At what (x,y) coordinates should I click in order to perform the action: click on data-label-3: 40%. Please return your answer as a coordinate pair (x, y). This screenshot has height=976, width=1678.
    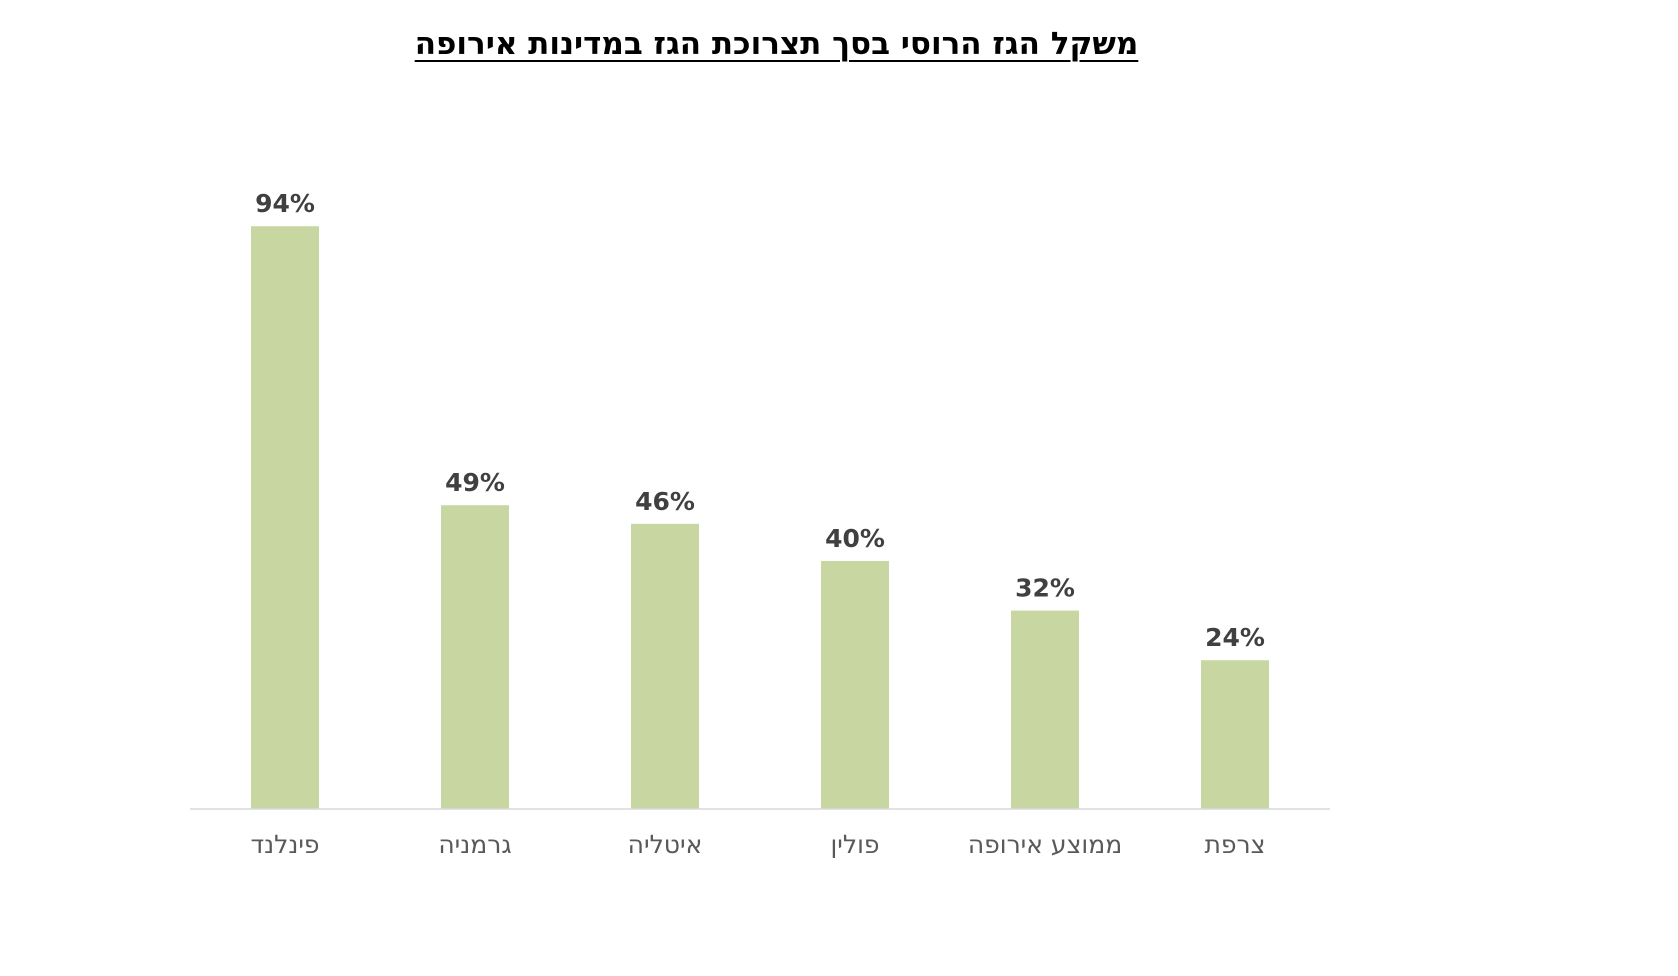
    Looking at the image, I should click on (855, 538).